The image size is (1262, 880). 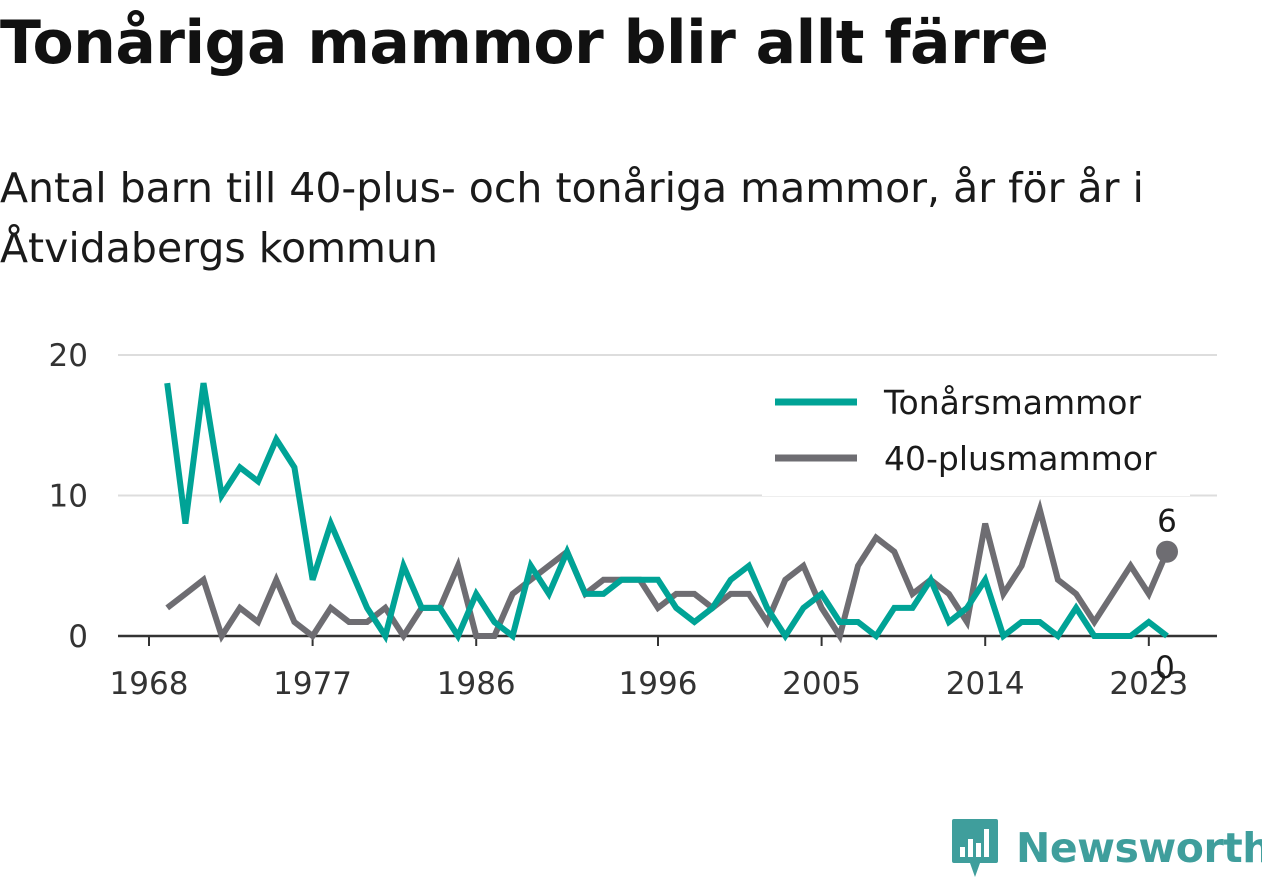 I want to click on legend-background, so click(x=976, y=434).